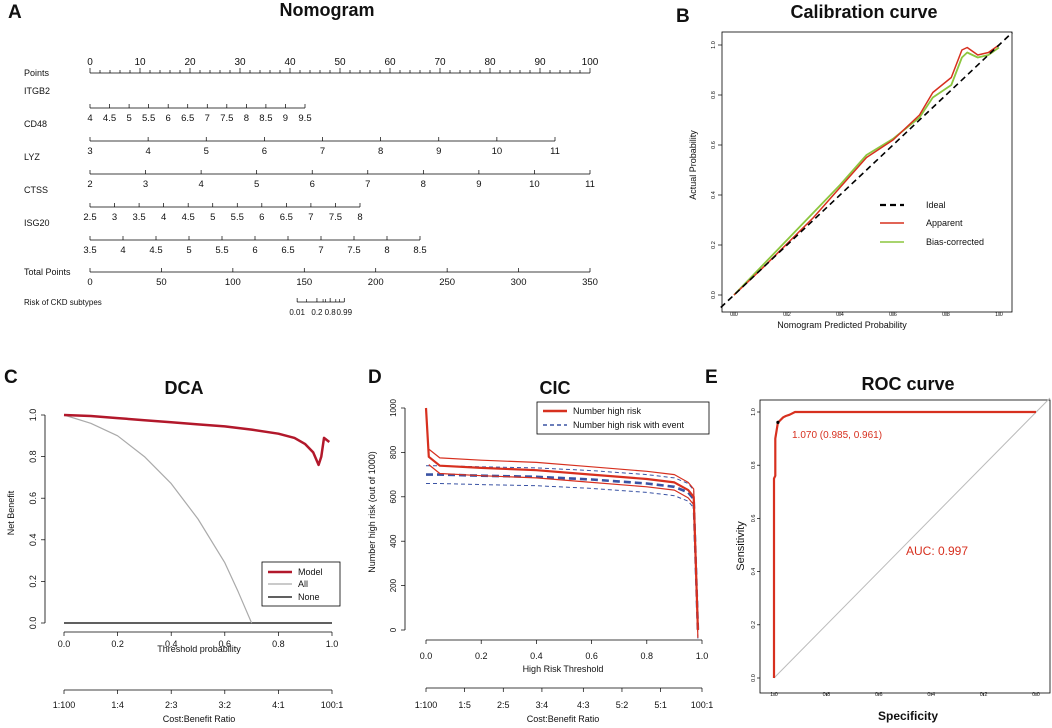 This screenshot has height=728, width=1052. I want to click on nomogram-tick-label: 0.01, so click(297, 312).